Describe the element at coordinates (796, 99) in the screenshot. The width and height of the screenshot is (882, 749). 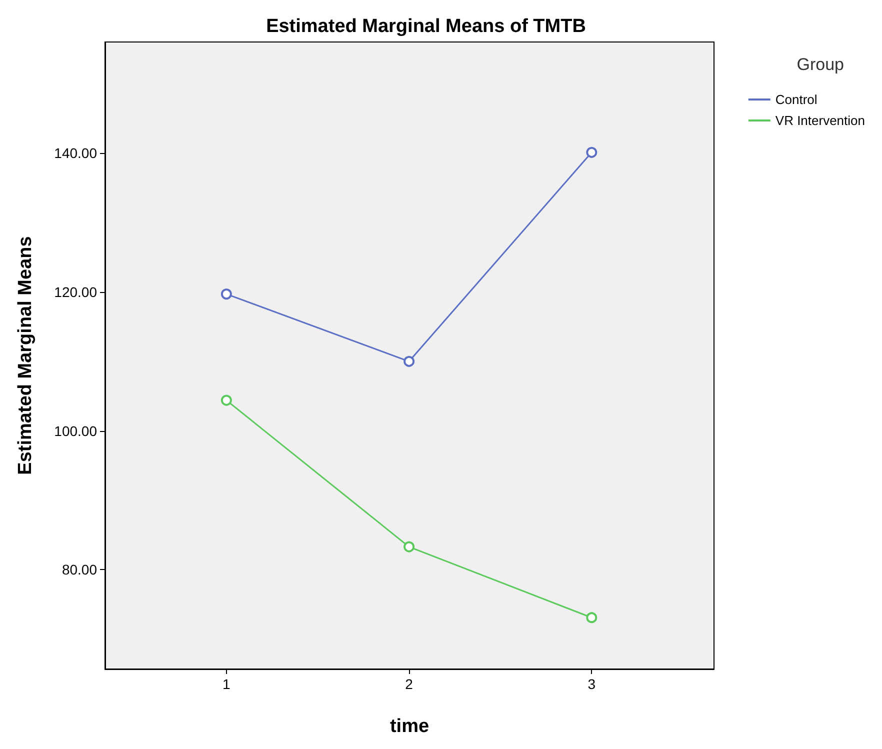
I see `legend-label: Control` at that location.